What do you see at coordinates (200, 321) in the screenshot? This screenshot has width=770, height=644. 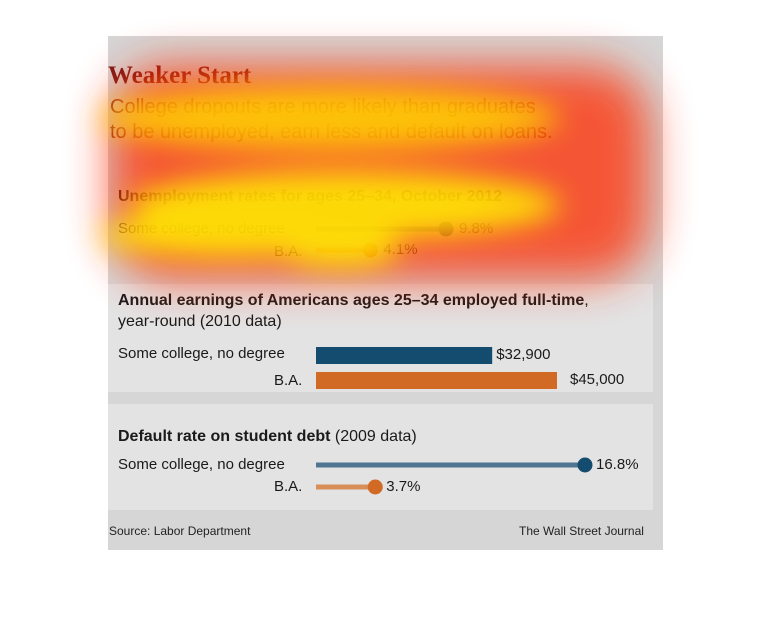 I see `earnings-title-line-2: year-round (2010 data)` at bounding box center [200, 321].